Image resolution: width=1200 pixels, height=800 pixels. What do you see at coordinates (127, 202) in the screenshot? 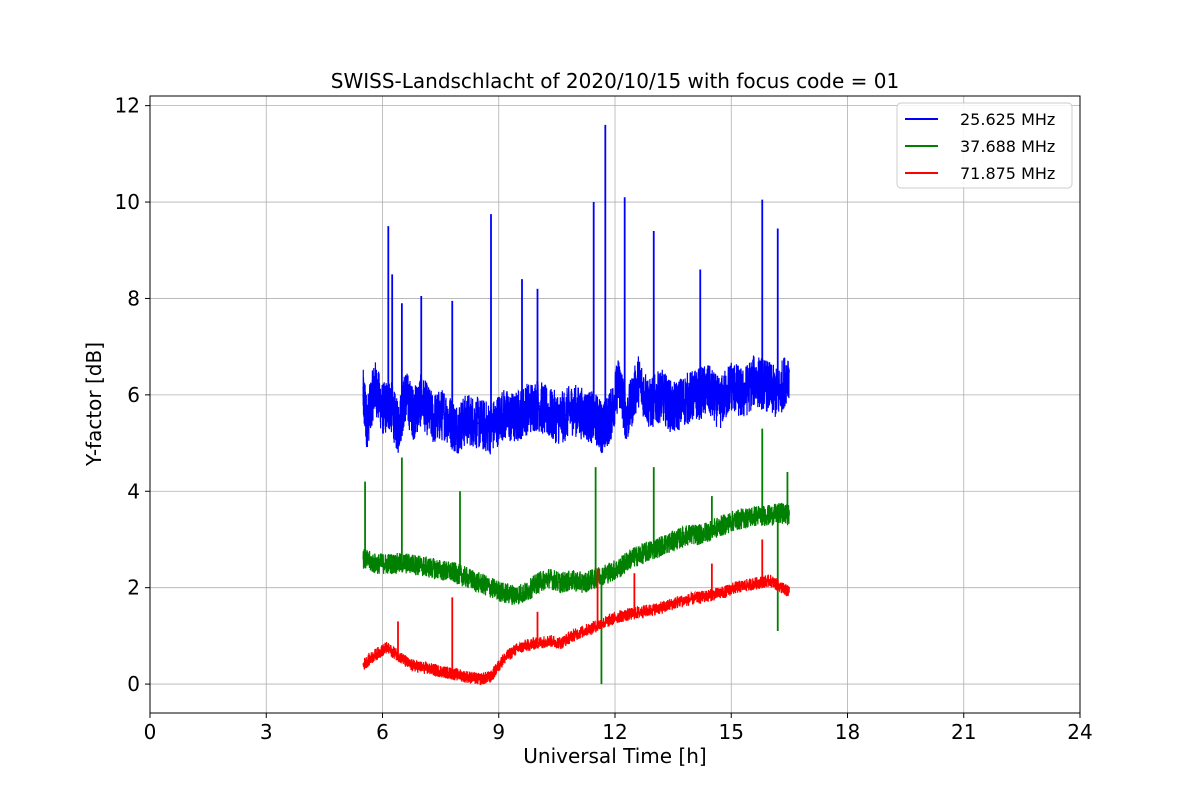
I see `y-tick-label: 10` at bounding box center [127, 202].